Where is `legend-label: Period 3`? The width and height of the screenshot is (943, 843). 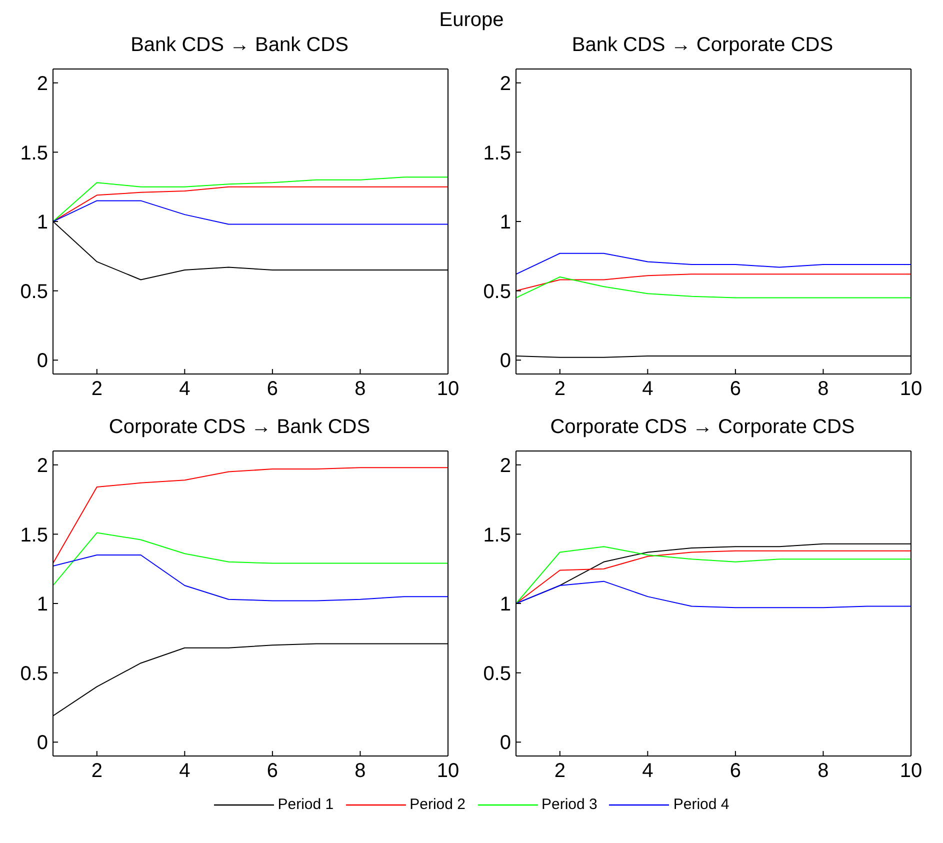 legend-label: Period 3 is located at coordinates (570, 804).